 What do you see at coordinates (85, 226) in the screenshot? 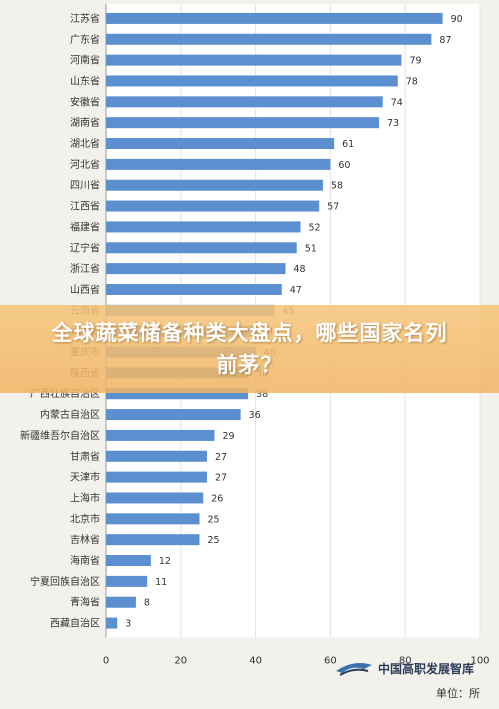
I see `category-label-10: 福建省` at bounding box center [85, 226].